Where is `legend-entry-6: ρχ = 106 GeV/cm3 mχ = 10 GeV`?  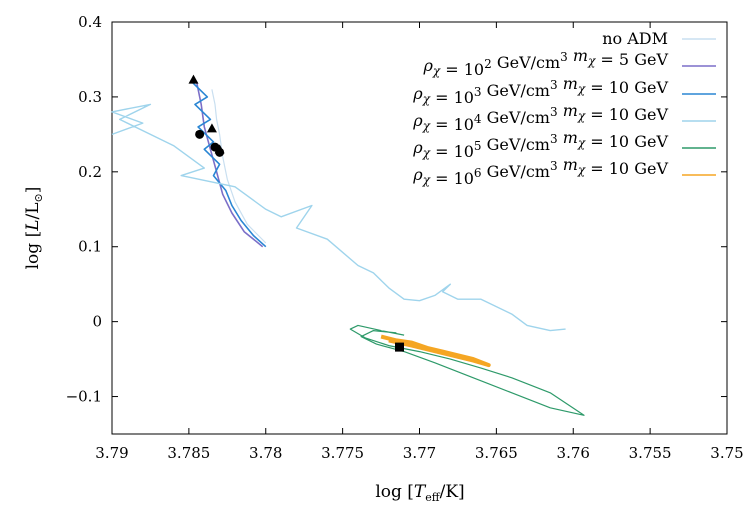
legend-entry-6: ρχ = 106 GeV/cm3 mχ = 10 GeV is located at coordinates (540, 171).